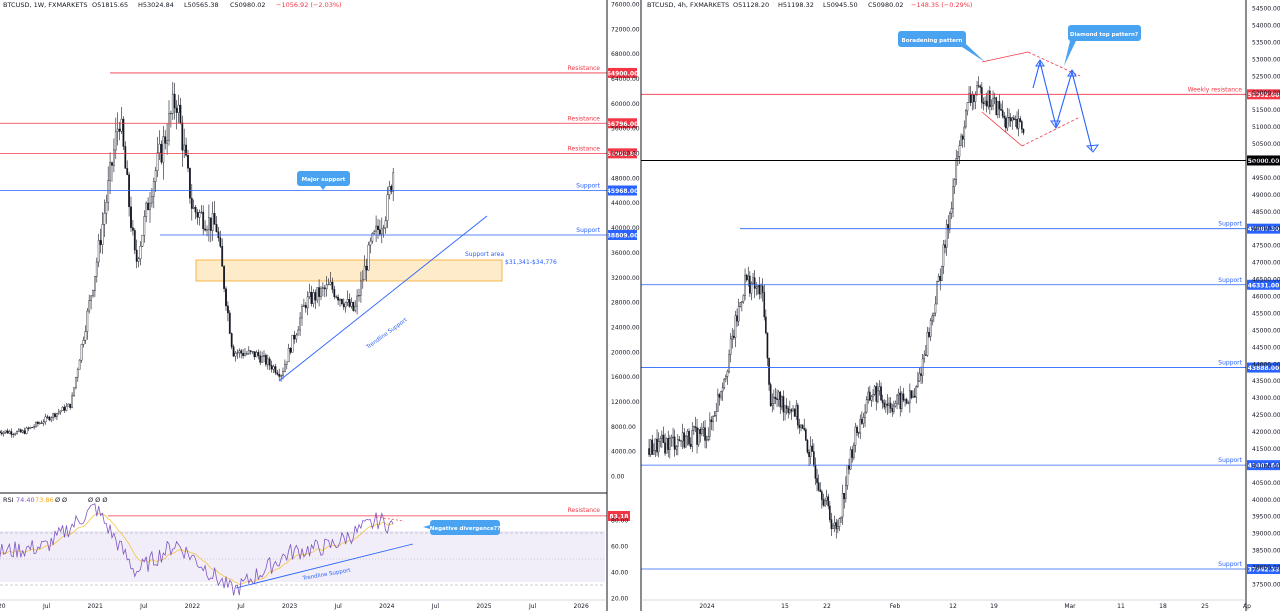 Image resolution: width=1280 pixels, height=611 pixels. I want to click on left-x-tick-0: 2020, so click(3, 606).